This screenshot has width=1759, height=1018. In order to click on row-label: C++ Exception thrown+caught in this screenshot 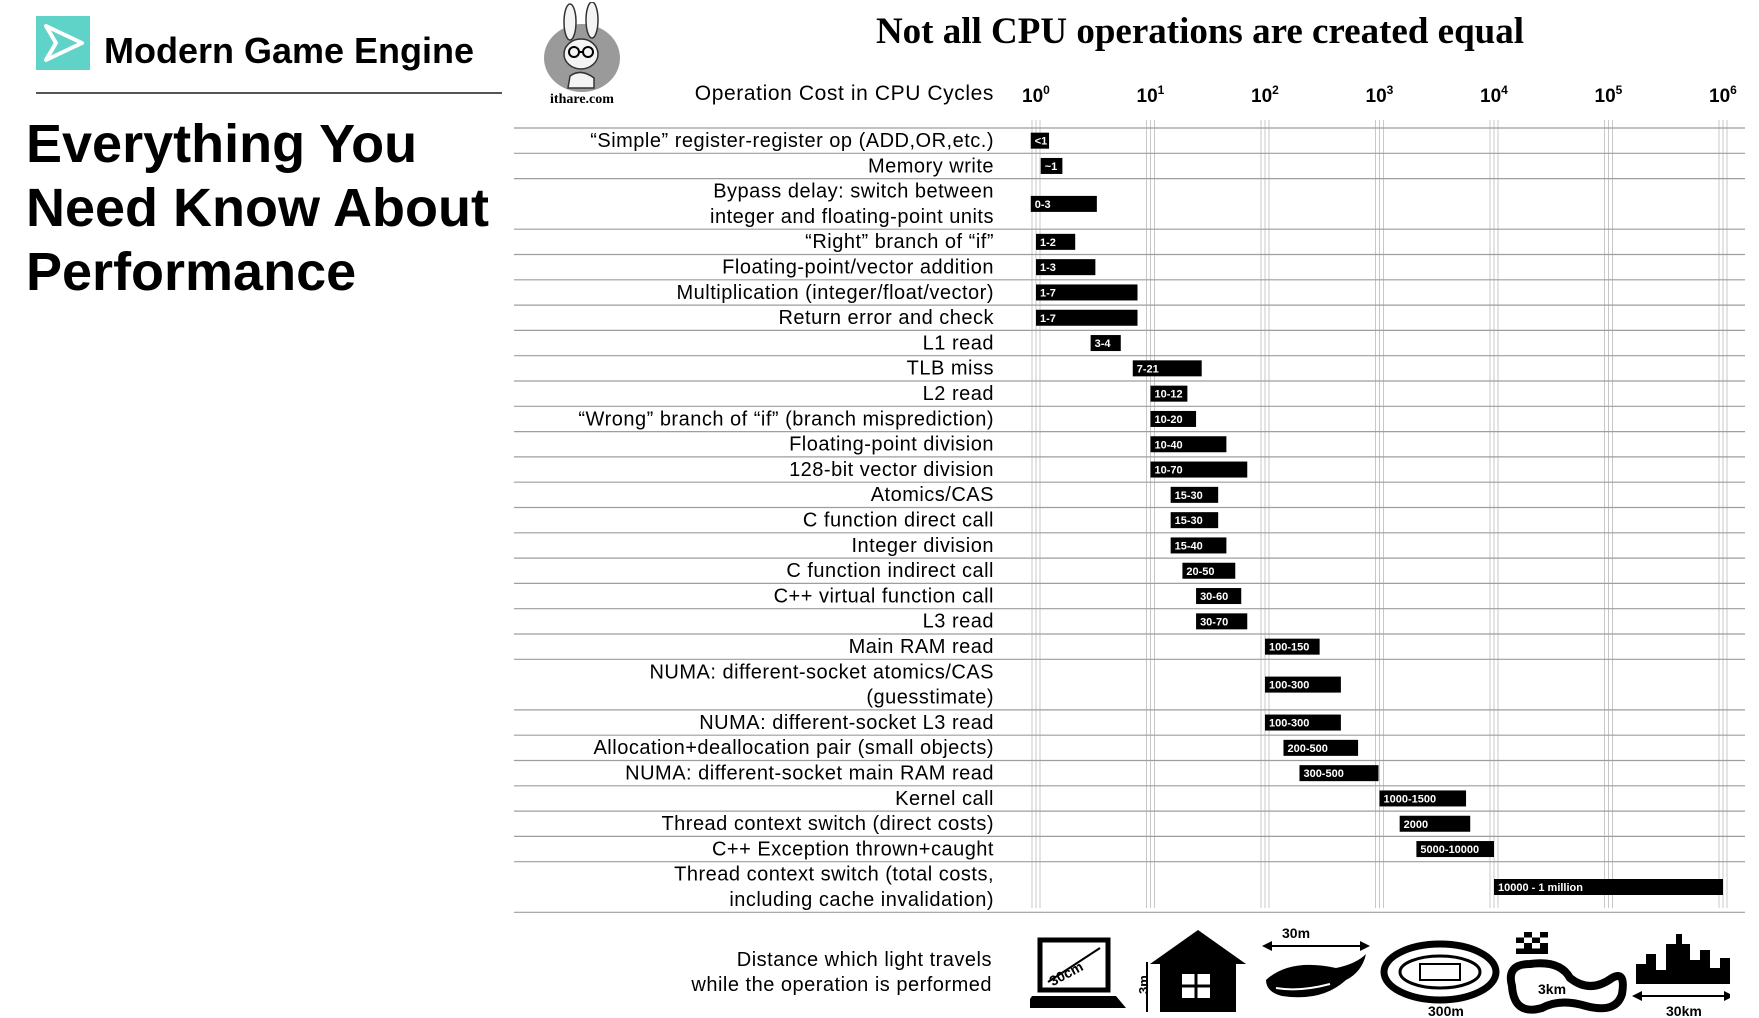, I will do `click(853, 849)`.